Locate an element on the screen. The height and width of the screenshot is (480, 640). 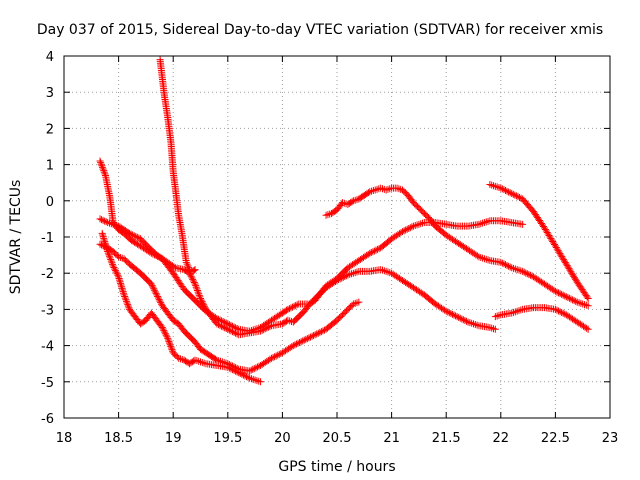
x-tick-label: 23 is located at coordinates (610, 438).